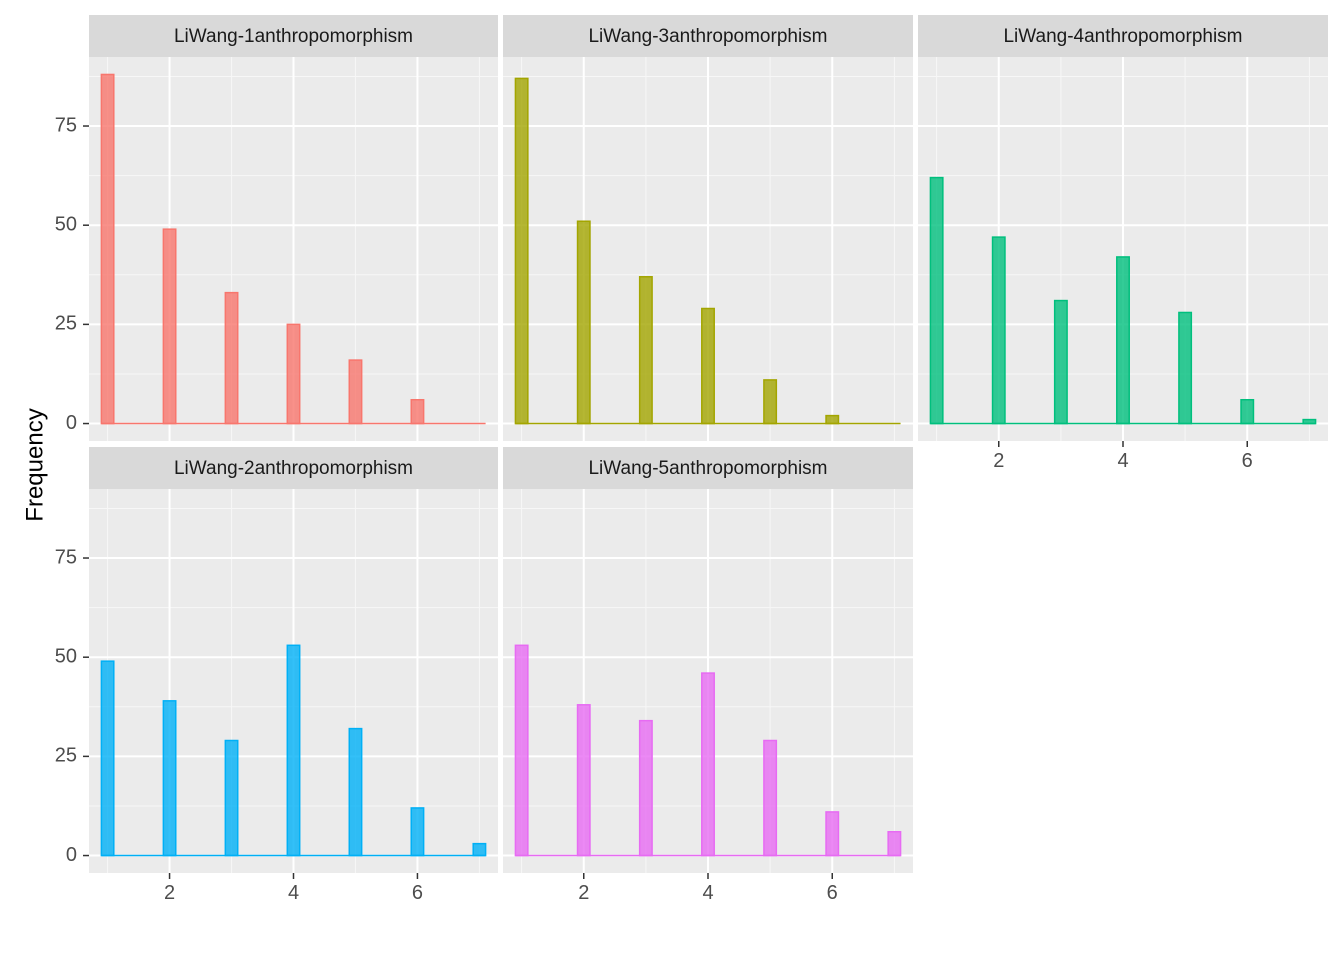 The height and width of the screenshot is (960, 1344). I want to click on strip-label: LiWang-2anthropomorphism, so click(293, 468).